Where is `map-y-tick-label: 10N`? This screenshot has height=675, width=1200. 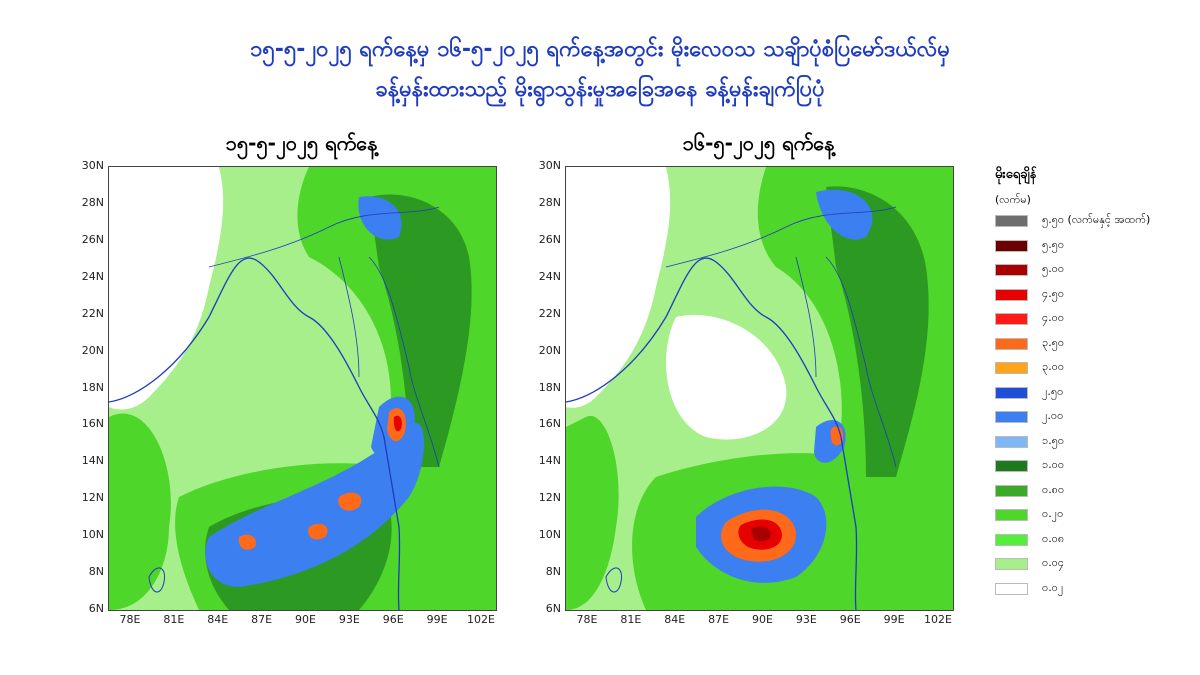 map-y-tick-label: 10N is located at coordinates (92, 535).